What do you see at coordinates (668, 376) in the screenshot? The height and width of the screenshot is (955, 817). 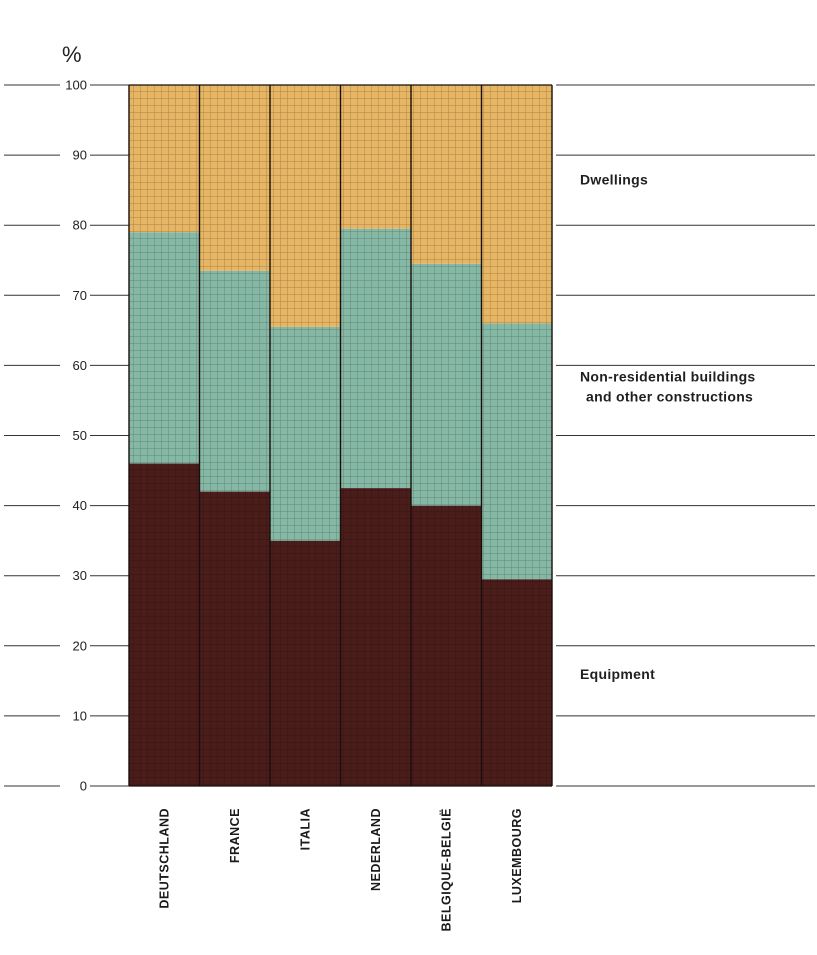 I see `legend-entry-non-residential: Non-residential buildings` at bounding box center [668, 376].